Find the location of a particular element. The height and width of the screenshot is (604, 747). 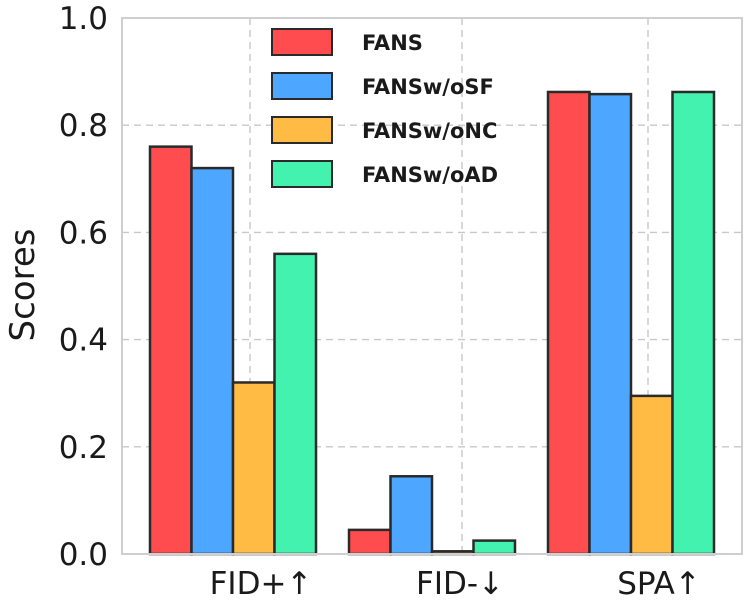

x-tick-label: SPA↑ is located at coordinates (659, 584).